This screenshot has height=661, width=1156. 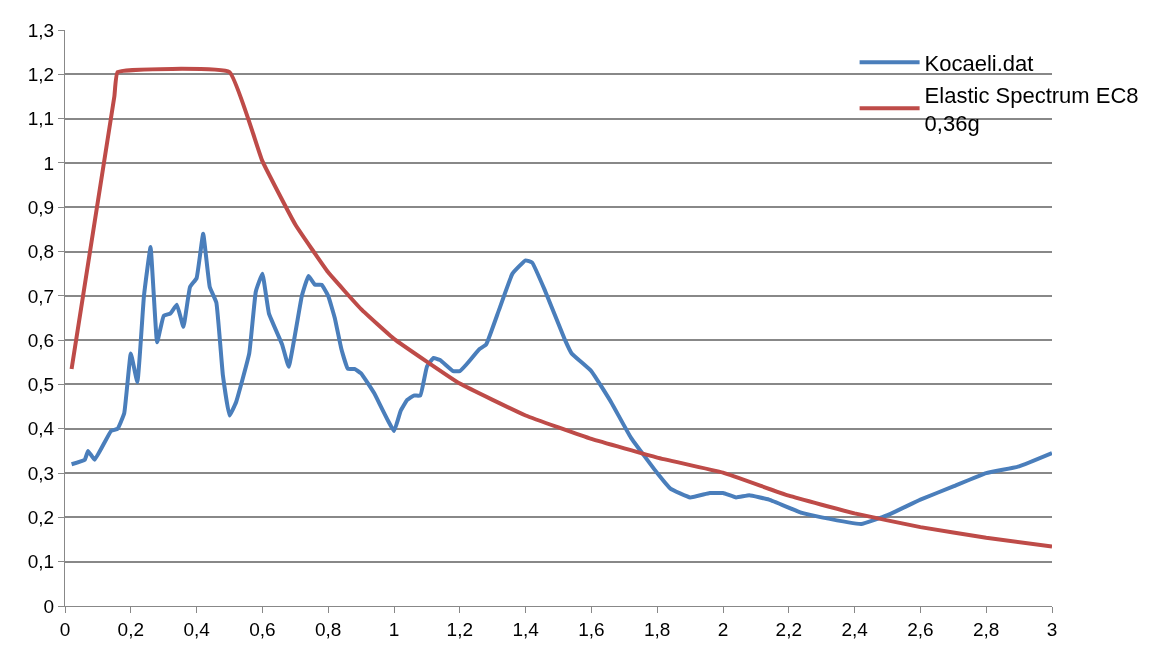 I want to click on x-tick-label: 0, so click(x=65, y=629).